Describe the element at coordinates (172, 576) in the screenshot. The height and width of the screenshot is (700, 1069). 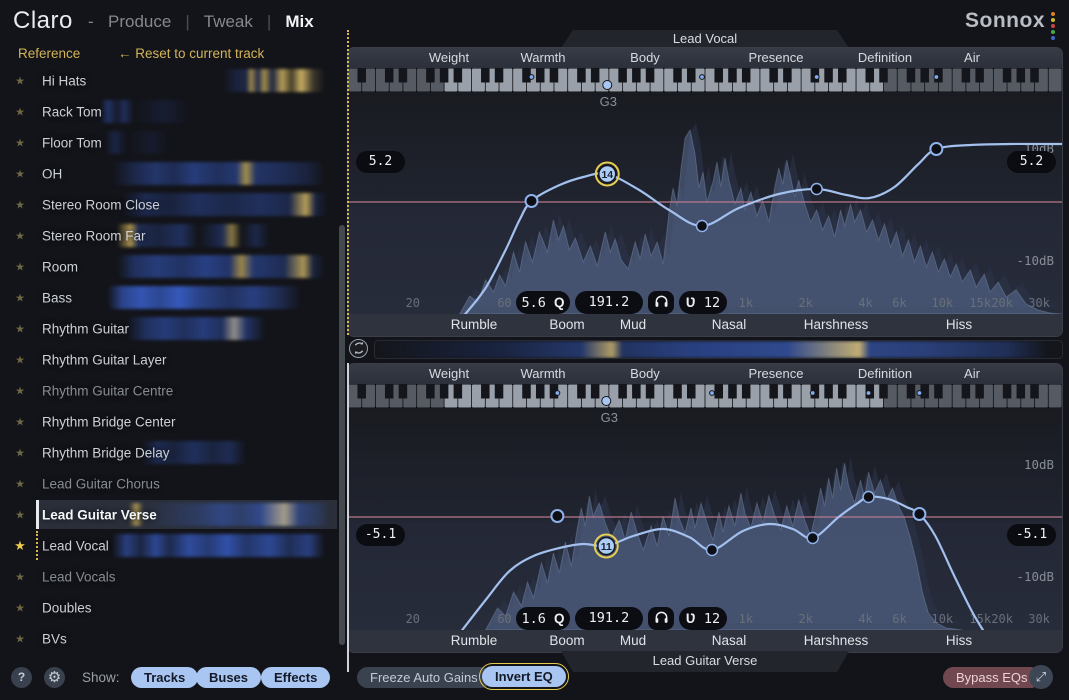
I see `track-row: ★ Lead Vocals` at that location.